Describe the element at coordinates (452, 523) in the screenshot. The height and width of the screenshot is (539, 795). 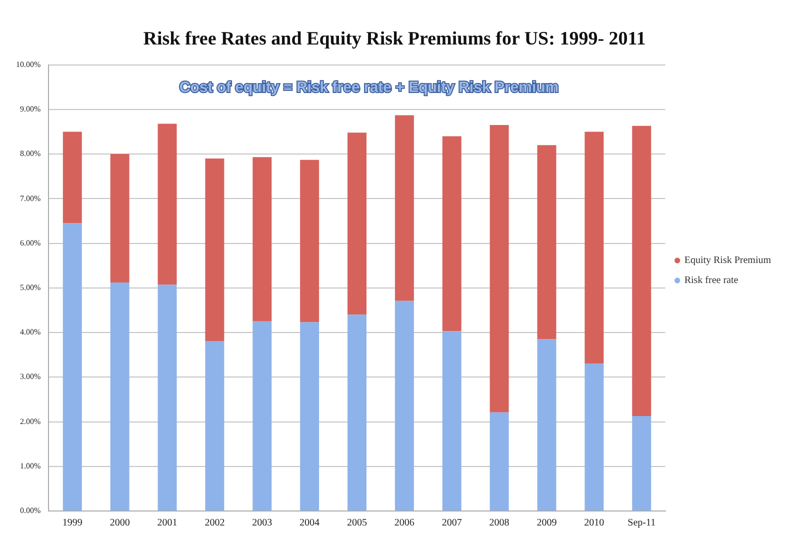
I see `x-tick-label: 2007` at that location.